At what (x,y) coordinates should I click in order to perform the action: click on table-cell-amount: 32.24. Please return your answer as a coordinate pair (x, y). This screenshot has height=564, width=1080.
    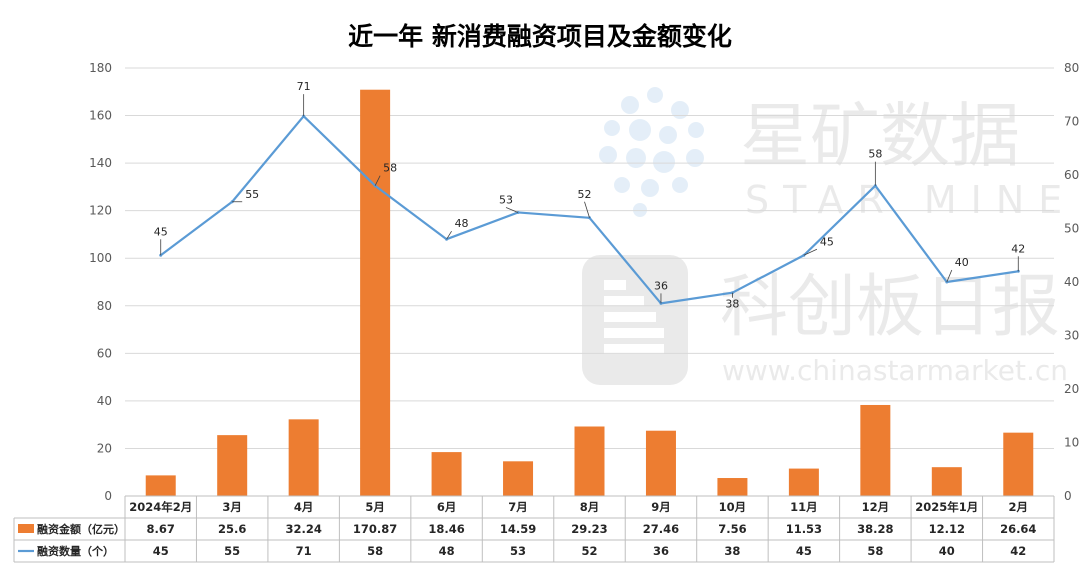
    Looking at the image, I should click on (303, 529).